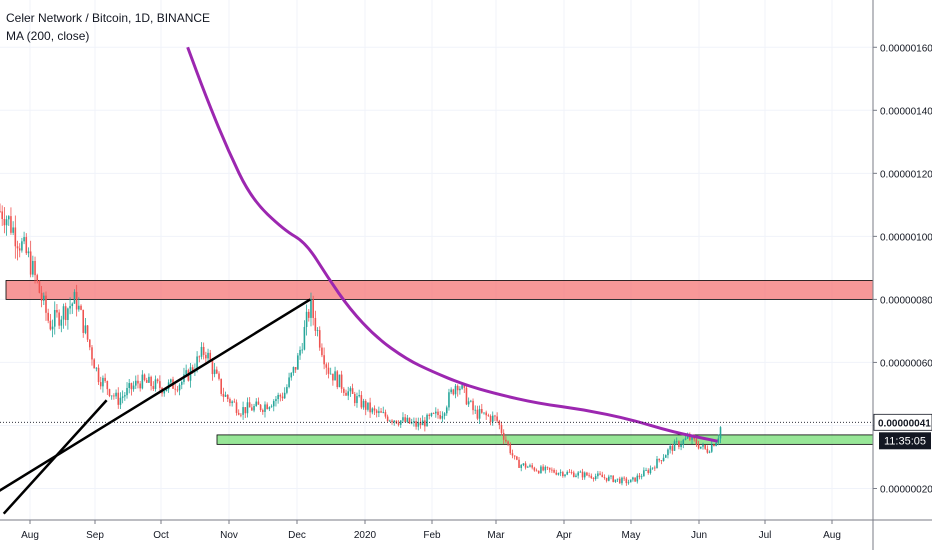  What do you see at coordinates (365, 535) in the screenshot?
I see `x-tick-label: 2020` at bounding box center [365, 535].